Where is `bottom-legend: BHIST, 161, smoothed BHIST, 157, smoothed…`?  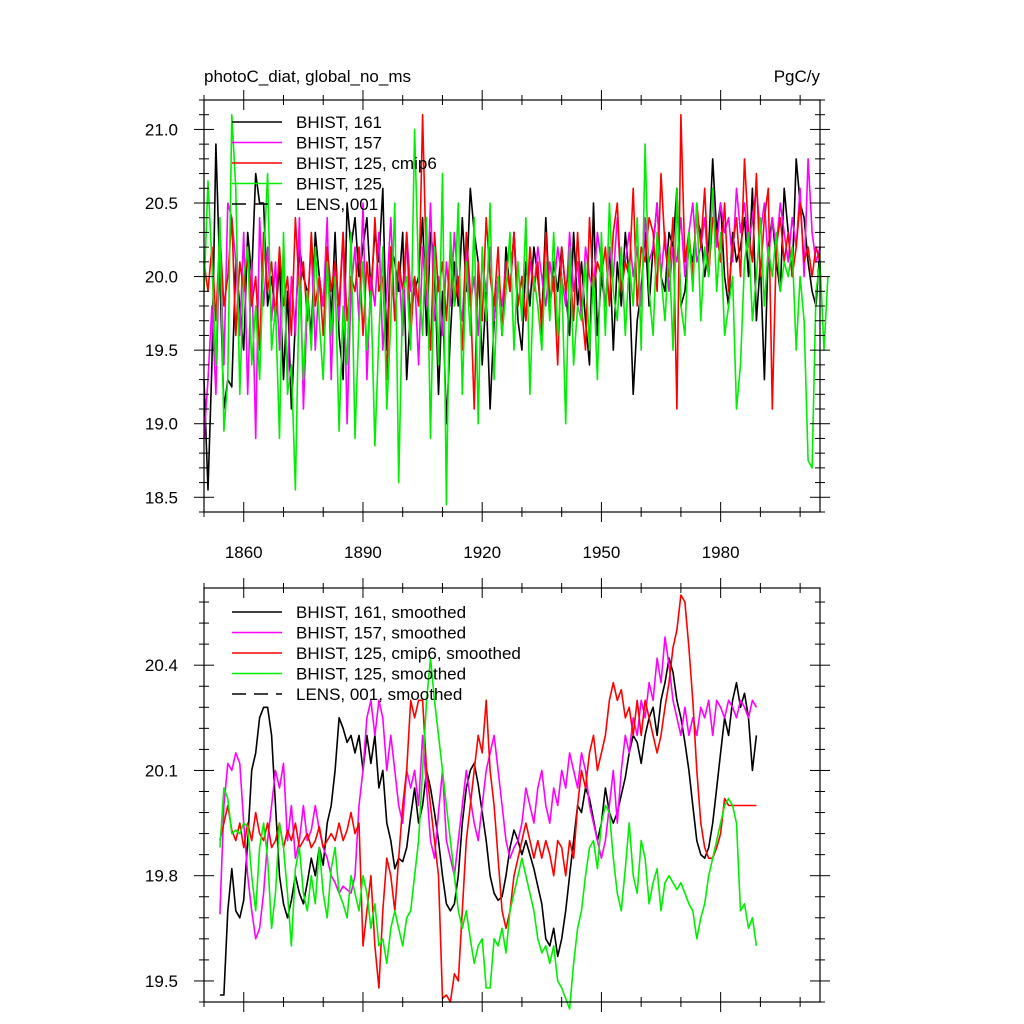 bottom-legend: BHIST, 161, smoothed BHIST, 157, smoothed… is located at coordinates (376, 653).